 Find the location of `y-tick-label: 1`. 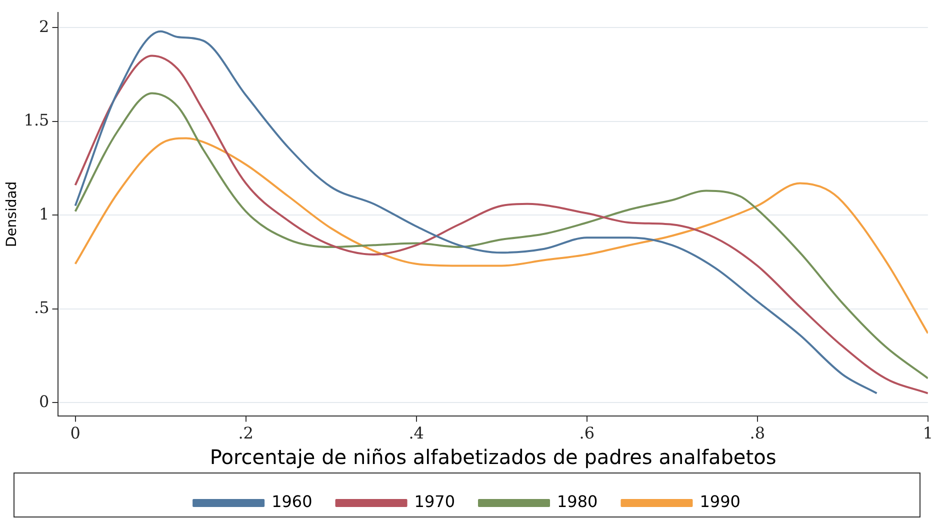

y-tick-label: 1 is located at coordinates (44, 214).